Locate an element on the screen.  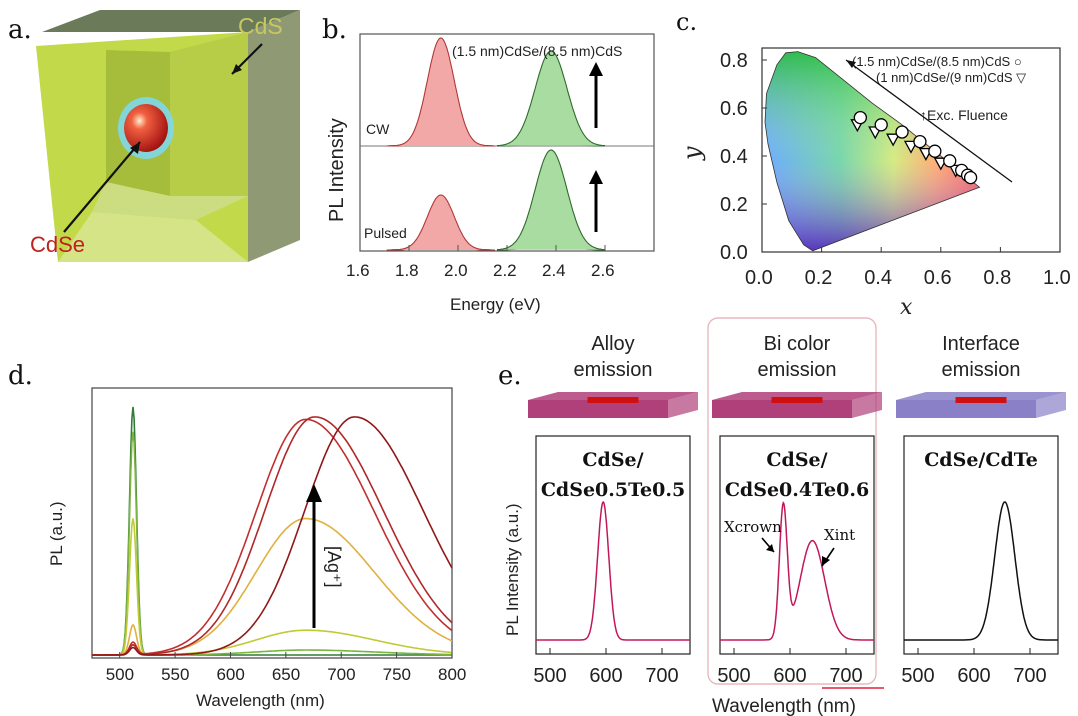
panel-c-xtick-label: 0.0 is located at coordinates (759, 278).